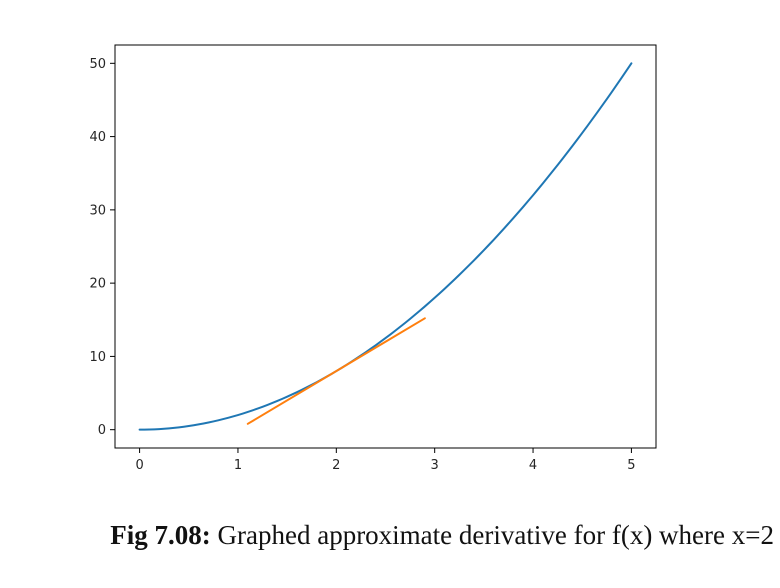 This screenshot has width=780, height=588. Describe the element at coordinates (336, 371) in the screenshot. I see `series-line-tangent` at that location.